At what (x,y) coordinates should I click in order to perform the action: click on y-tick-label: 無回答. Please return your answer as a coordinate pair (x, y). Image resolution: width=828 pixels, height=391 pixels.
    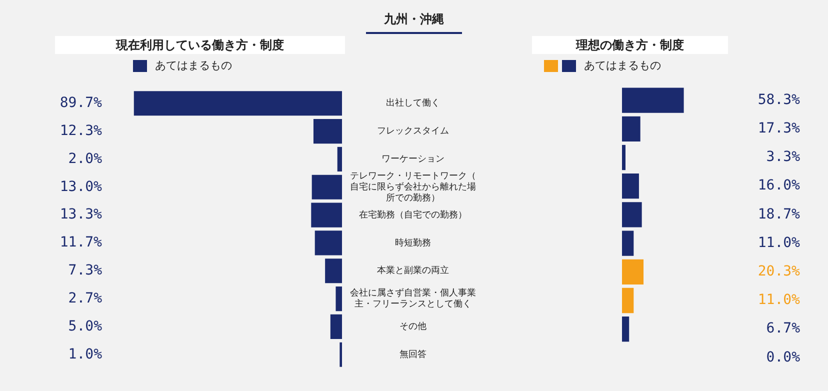
    Looking at the image, I should click on (413, 354).